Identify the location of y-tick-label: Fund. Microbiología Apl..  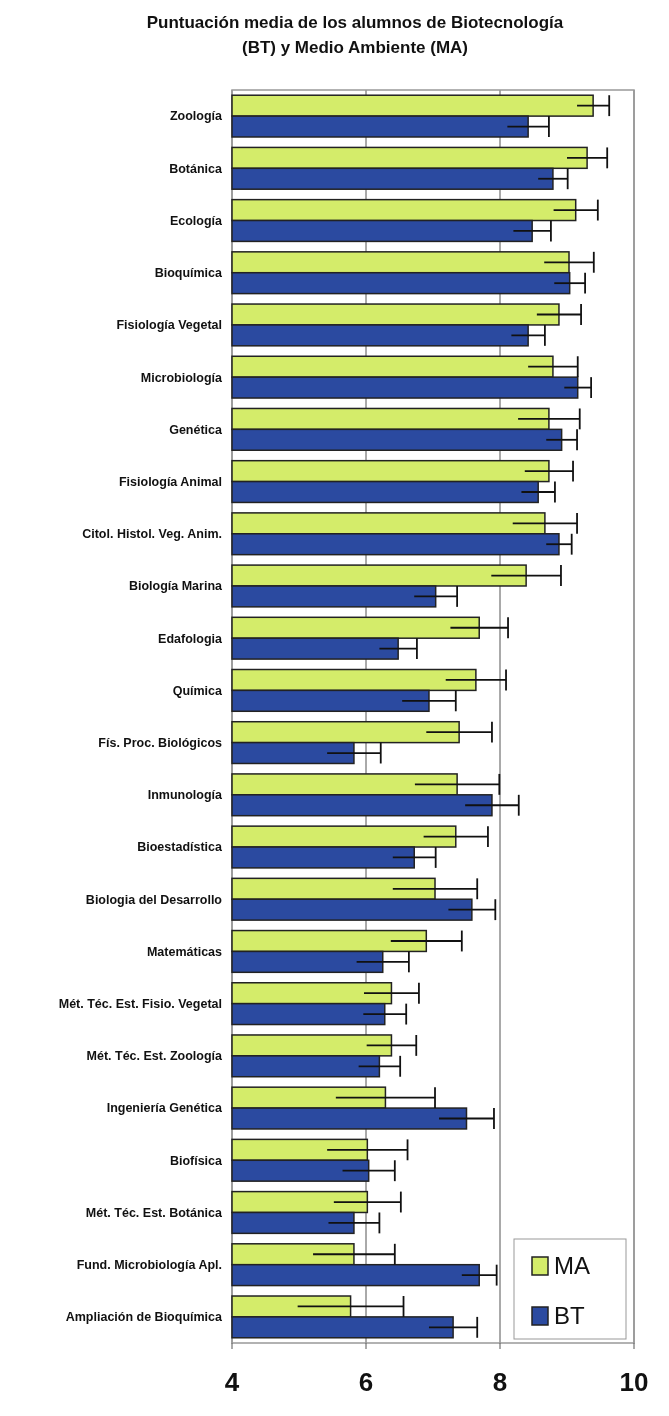
(149, 1265).